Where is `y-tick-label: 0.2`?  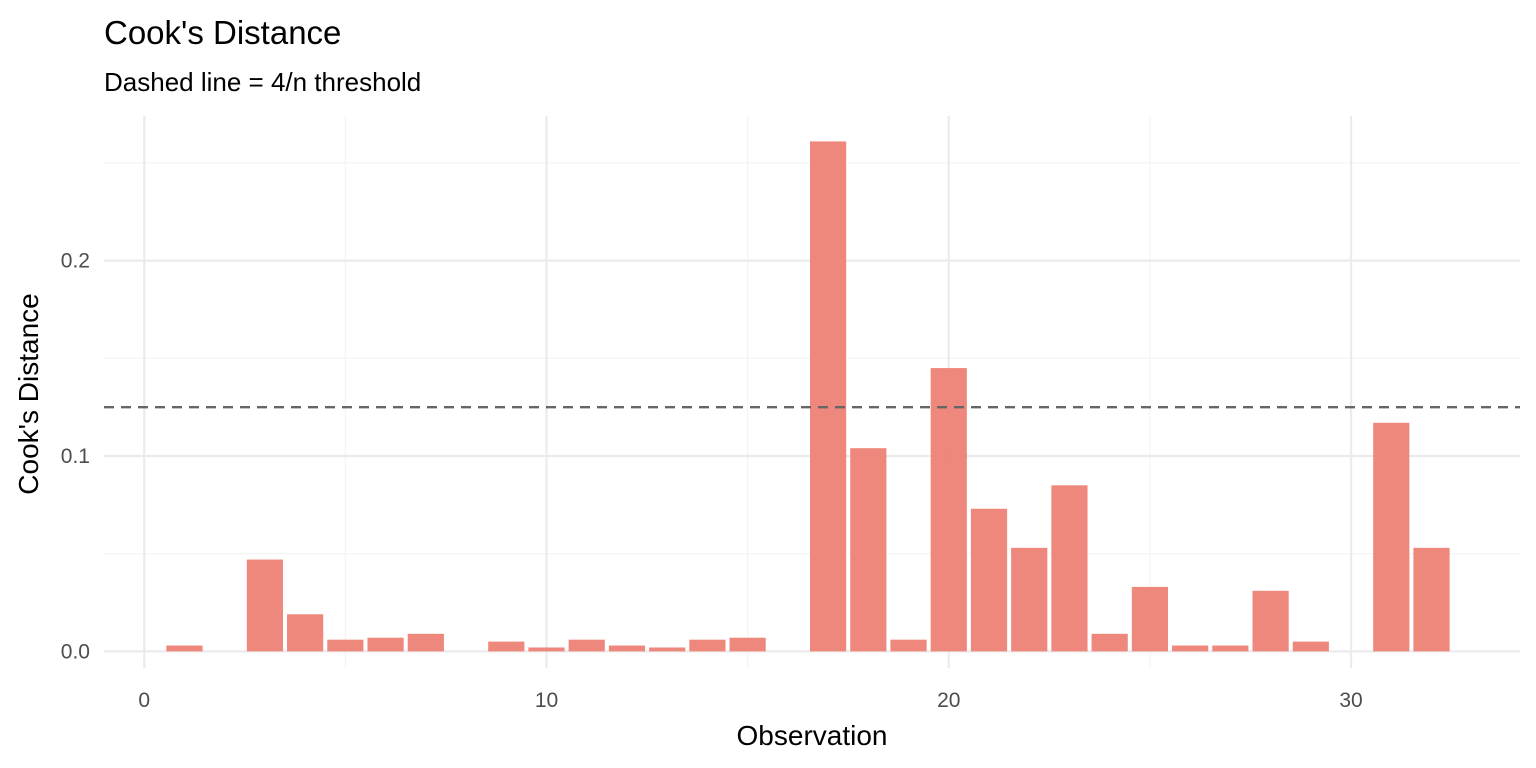
y-tick-label: 0.2 is located at coordinates (75, 261).